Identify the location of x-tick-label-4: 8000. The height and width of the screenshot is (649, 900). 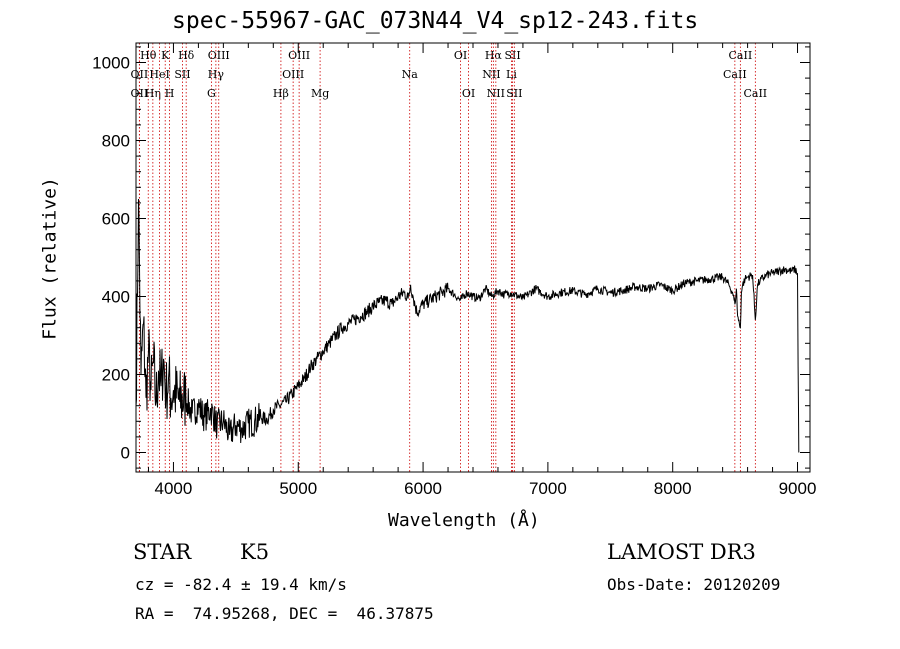
(673, 488).